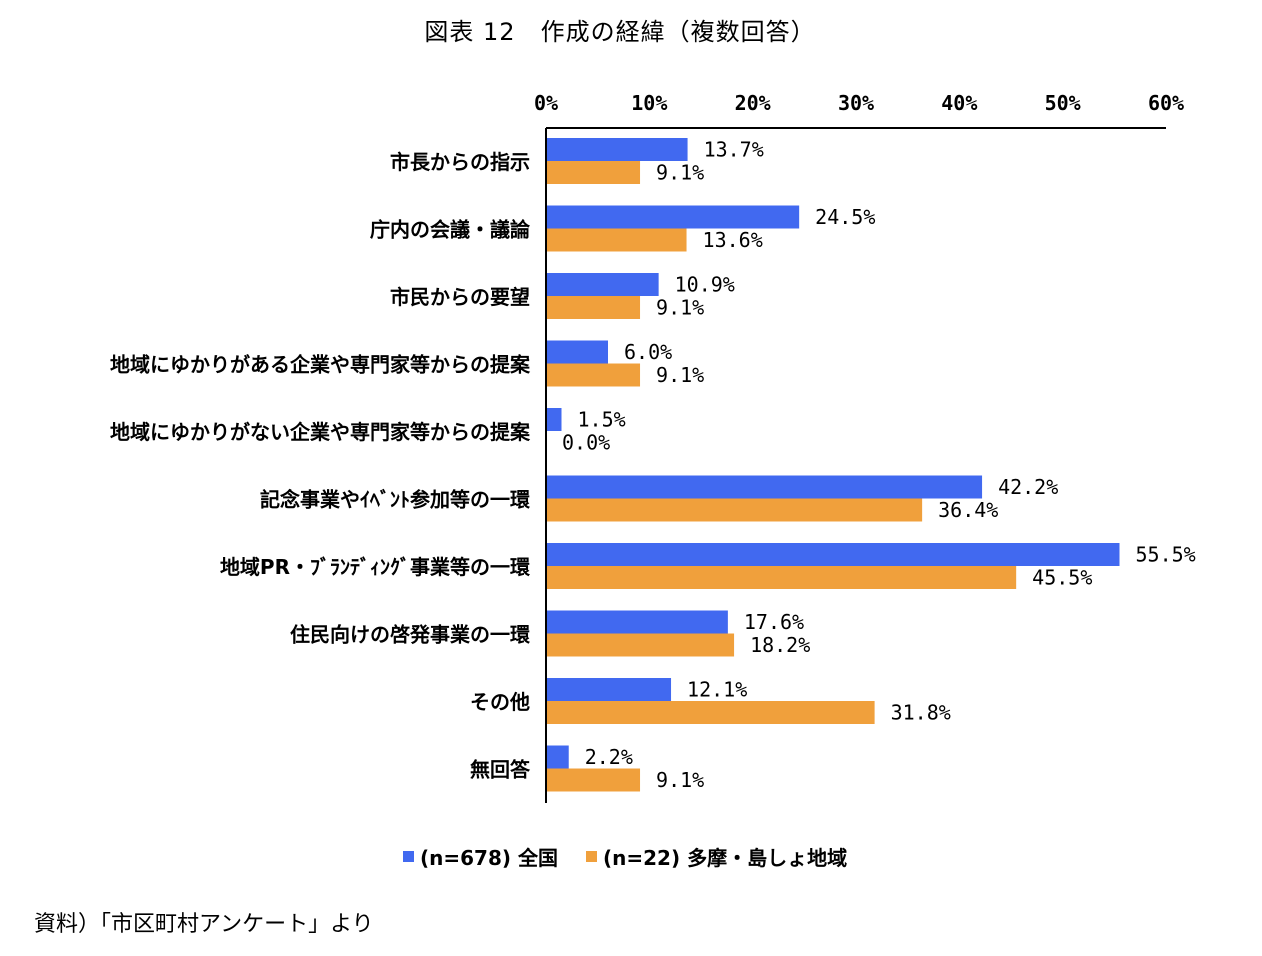 The height and width of the screenshot is (956, 1262). I want to click on data-label: 45.5%, so click(1062, 578).